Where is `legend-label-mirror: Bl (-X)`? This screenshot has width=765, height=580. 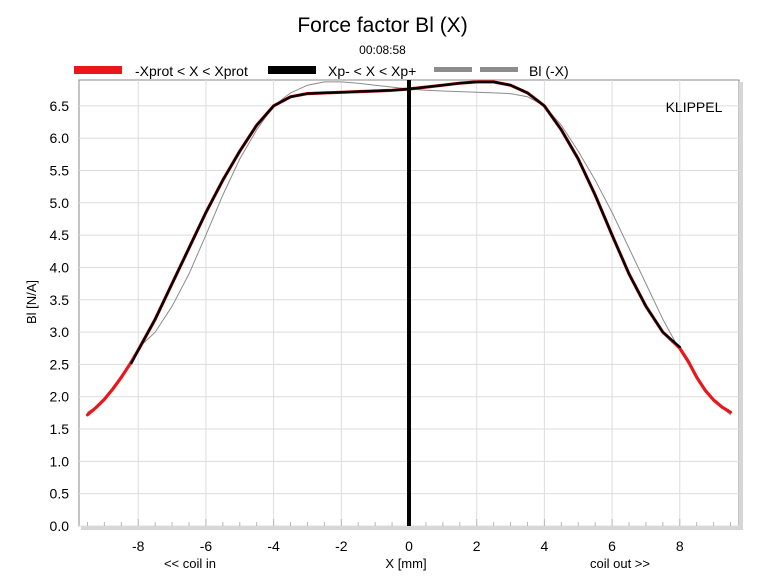
legend-label-mirror: Bl (-X) is located at coordinates (549, 71).